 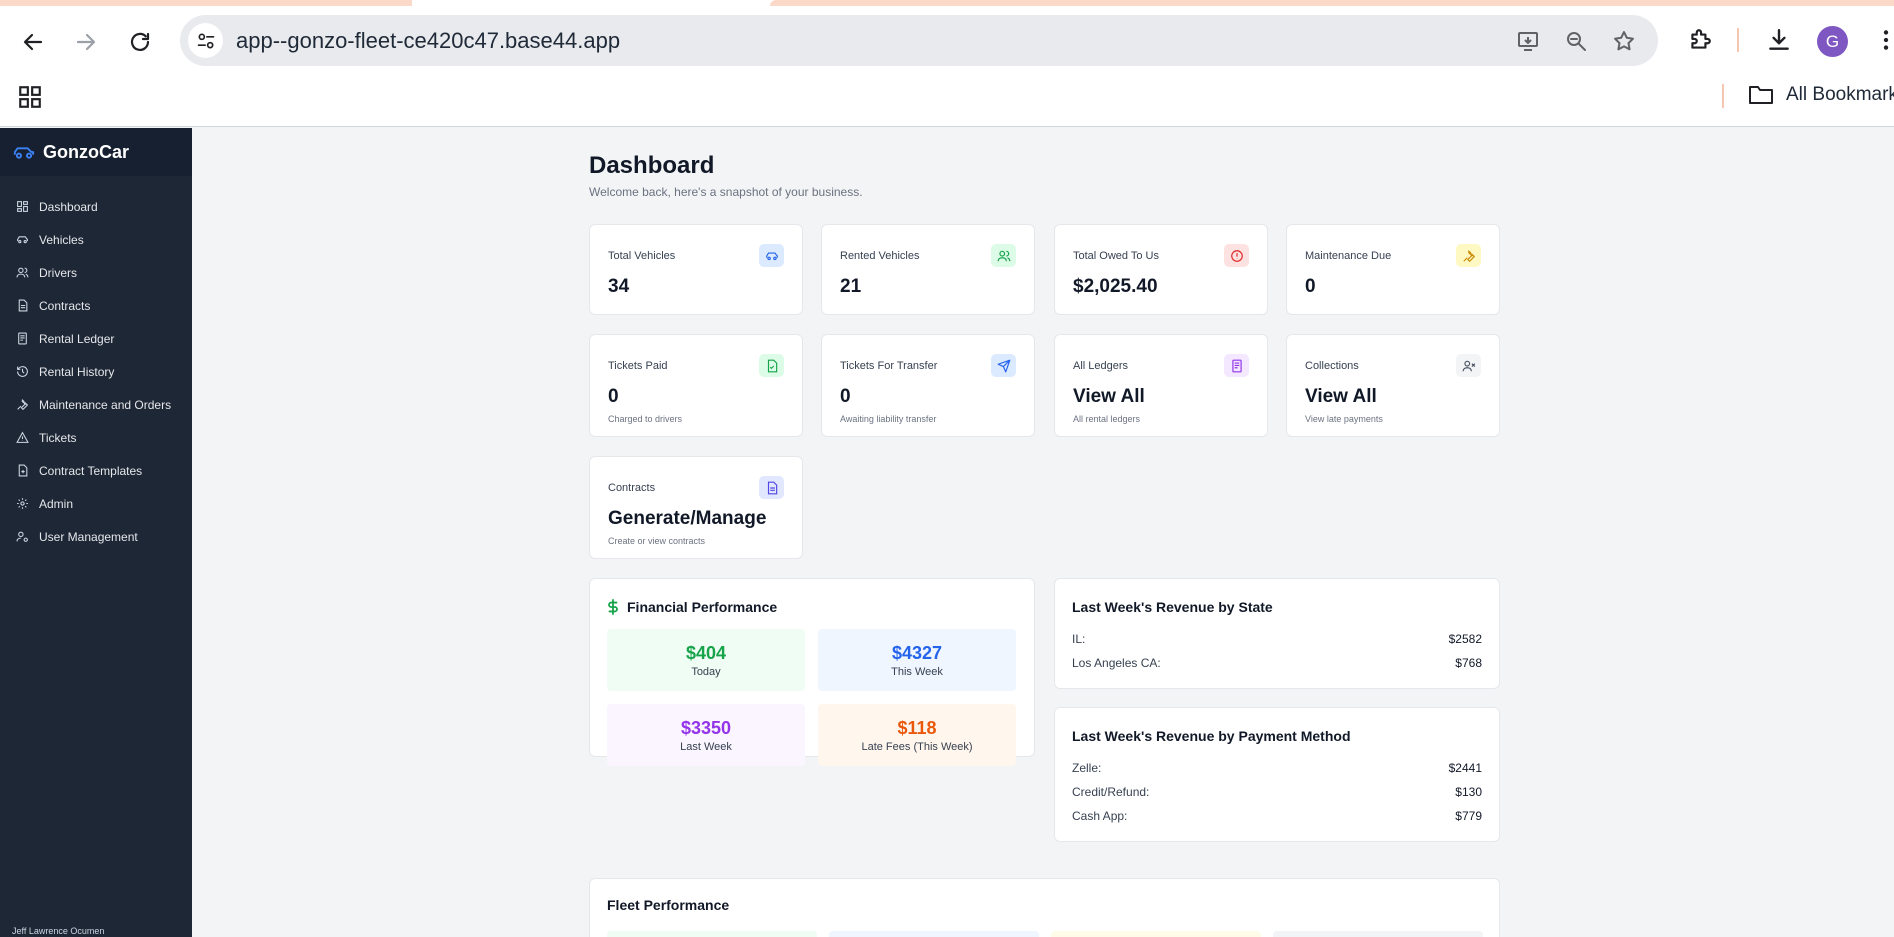 What do you see at coordinates (928, 269) in the screenshot?
I see `stat-card-rented-vehicles: Rented Vehicles 21` at bounding box center [928, 269].